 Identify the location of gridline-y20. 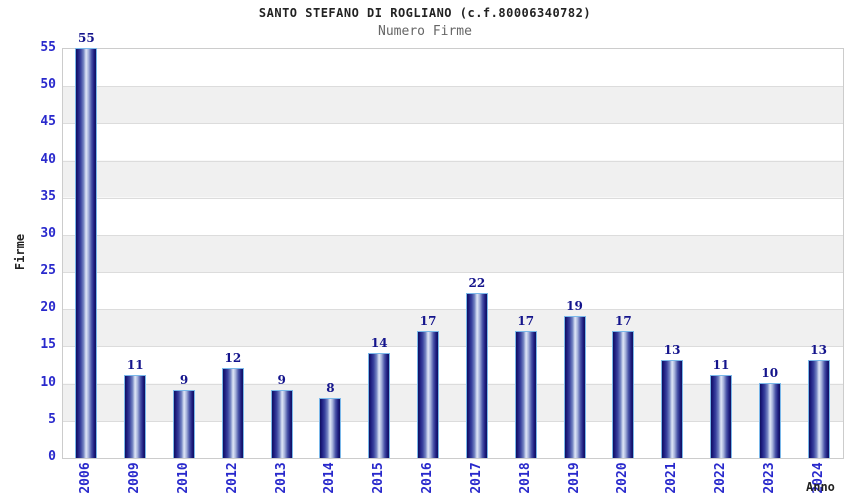
(453, 310).